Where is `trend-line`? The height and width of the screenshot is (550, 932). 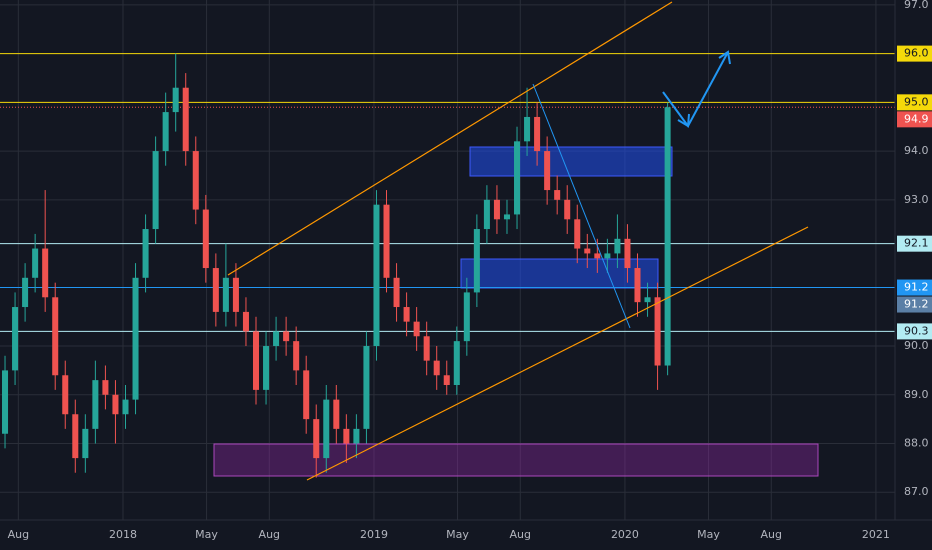 trend-line is located at coordinates (581, 206).